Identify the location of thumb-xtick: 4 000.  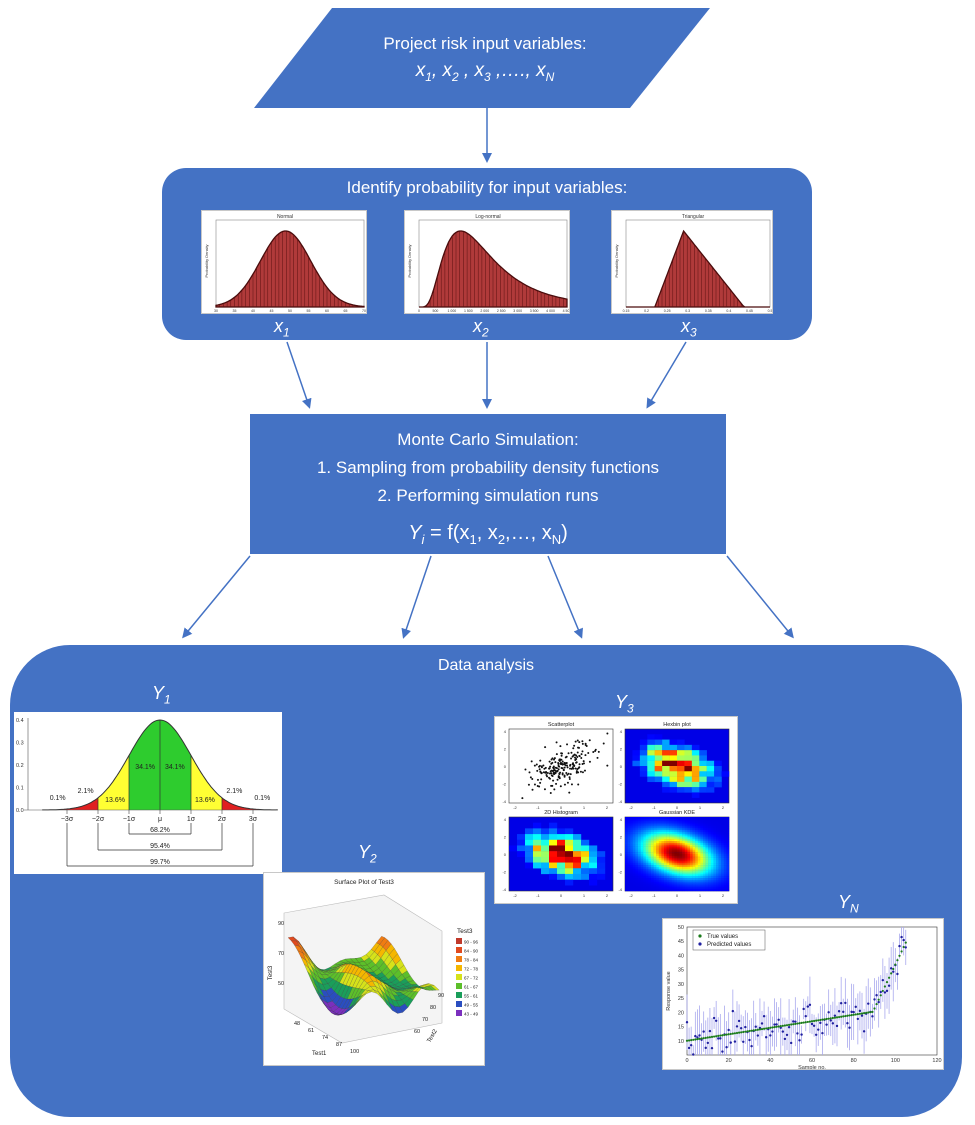
(550, 311).